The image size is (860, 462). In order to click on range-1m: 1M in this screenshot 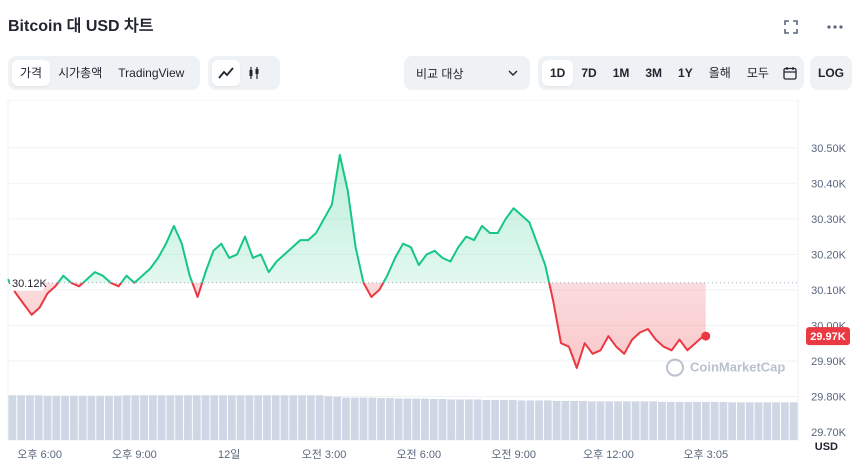, I will do `click(621, 73)`.